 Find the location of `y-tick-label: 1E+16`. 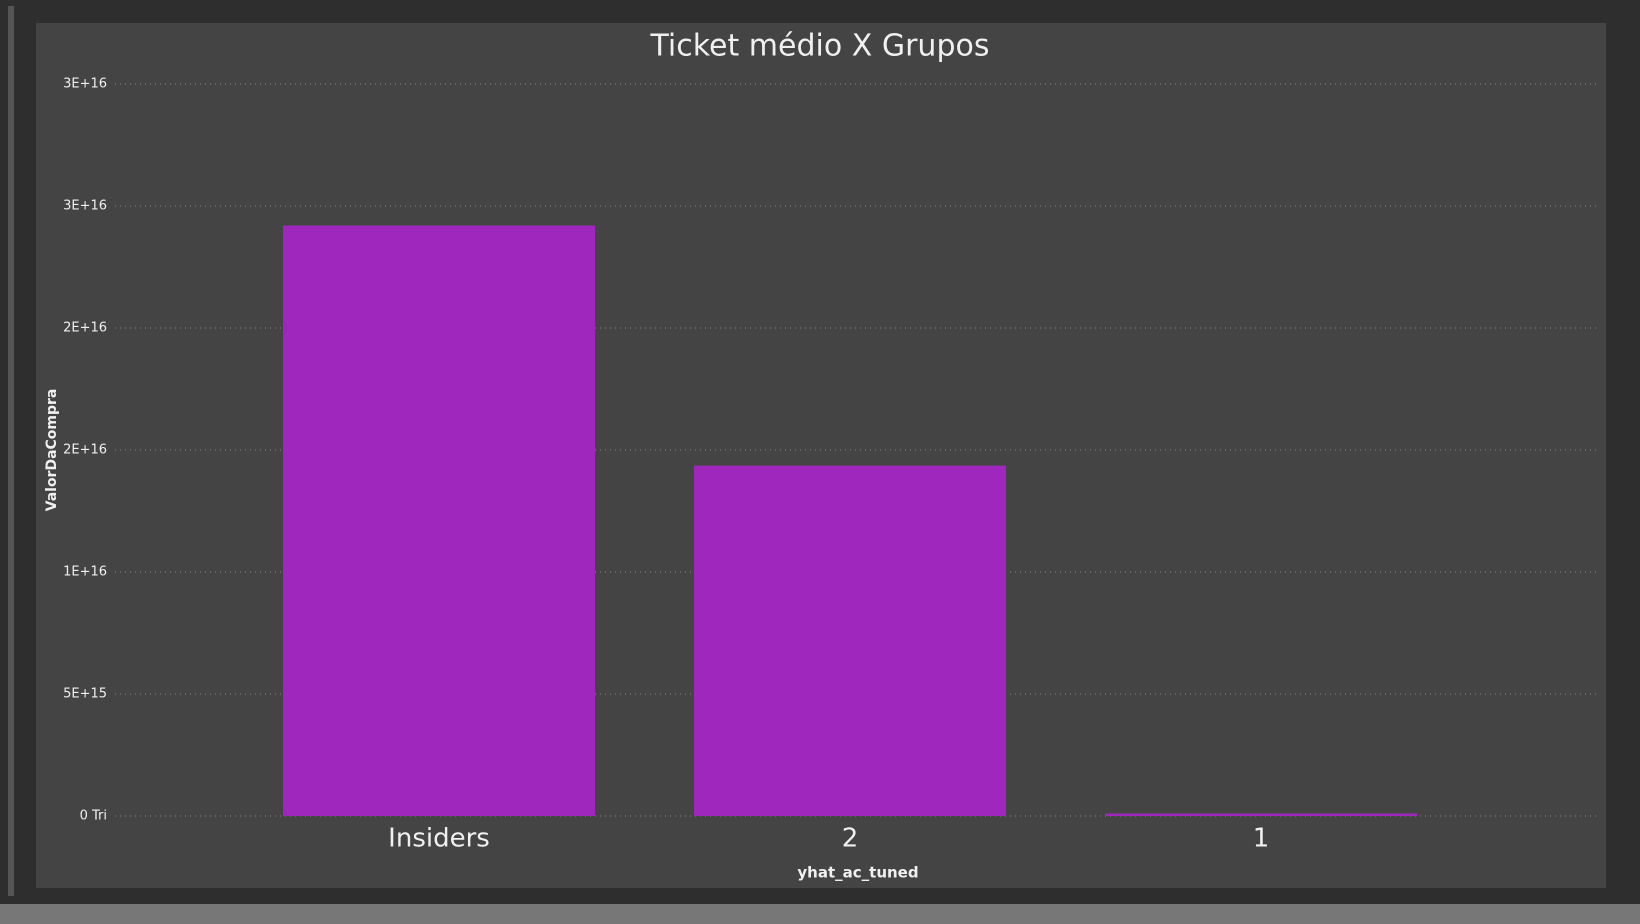

y-tick-label: 1E+16 is located at coordinates (85, 572).